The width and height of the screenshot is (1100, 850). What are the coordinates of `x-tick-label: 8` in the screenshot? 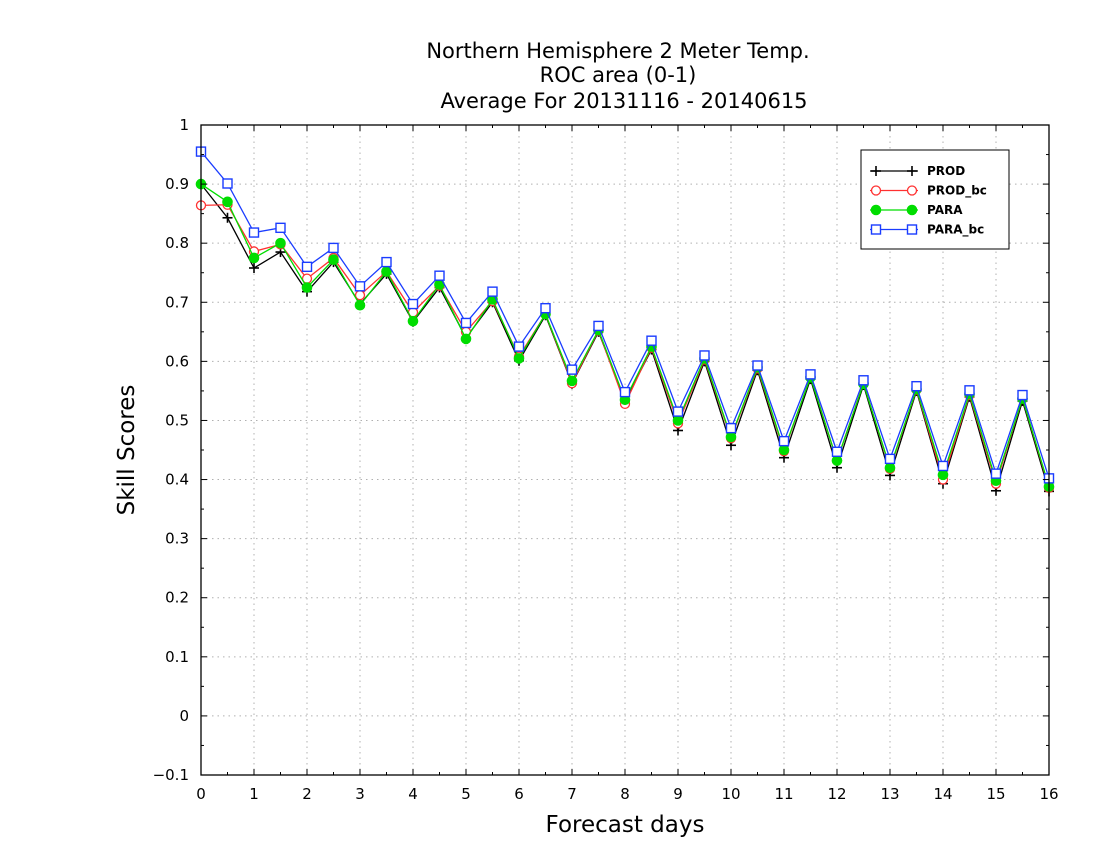 It's located at (625, 794).